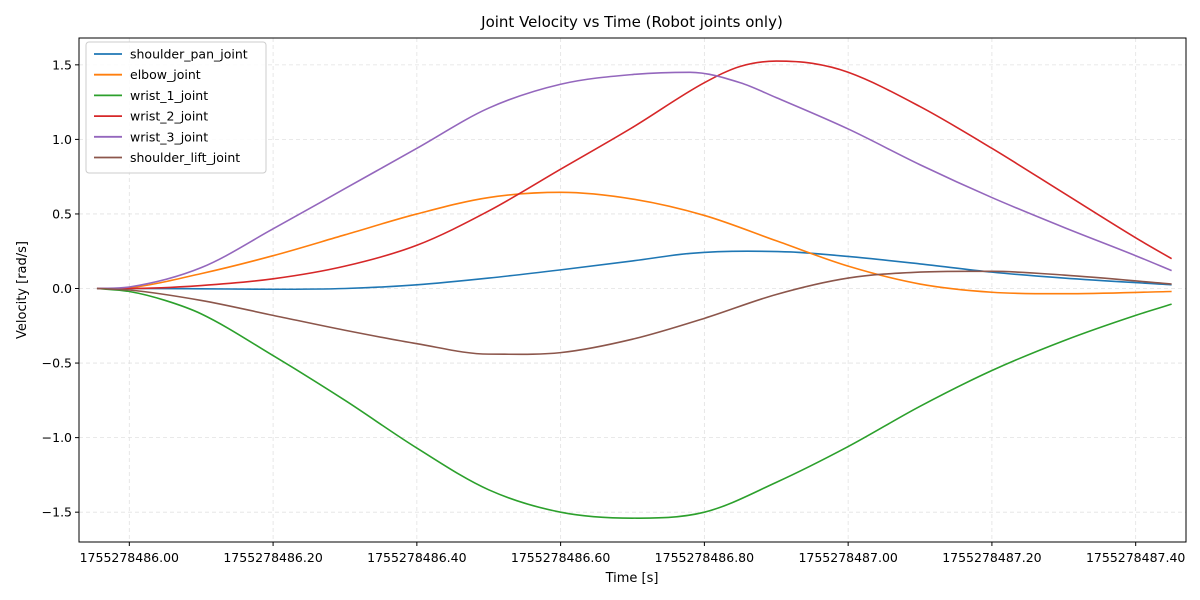 This screenshot has width=1200, height=600. I want to click on x-tick-label: 1755278486.00, so click(129, 557).